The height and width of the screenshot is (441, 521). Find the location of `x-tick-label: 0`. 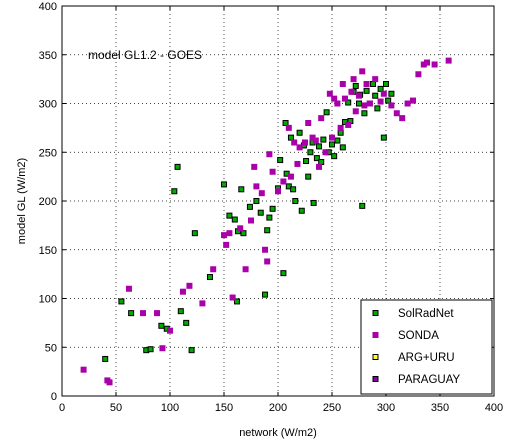

x-tick-label: 0 is located at coordinates (62, 408).